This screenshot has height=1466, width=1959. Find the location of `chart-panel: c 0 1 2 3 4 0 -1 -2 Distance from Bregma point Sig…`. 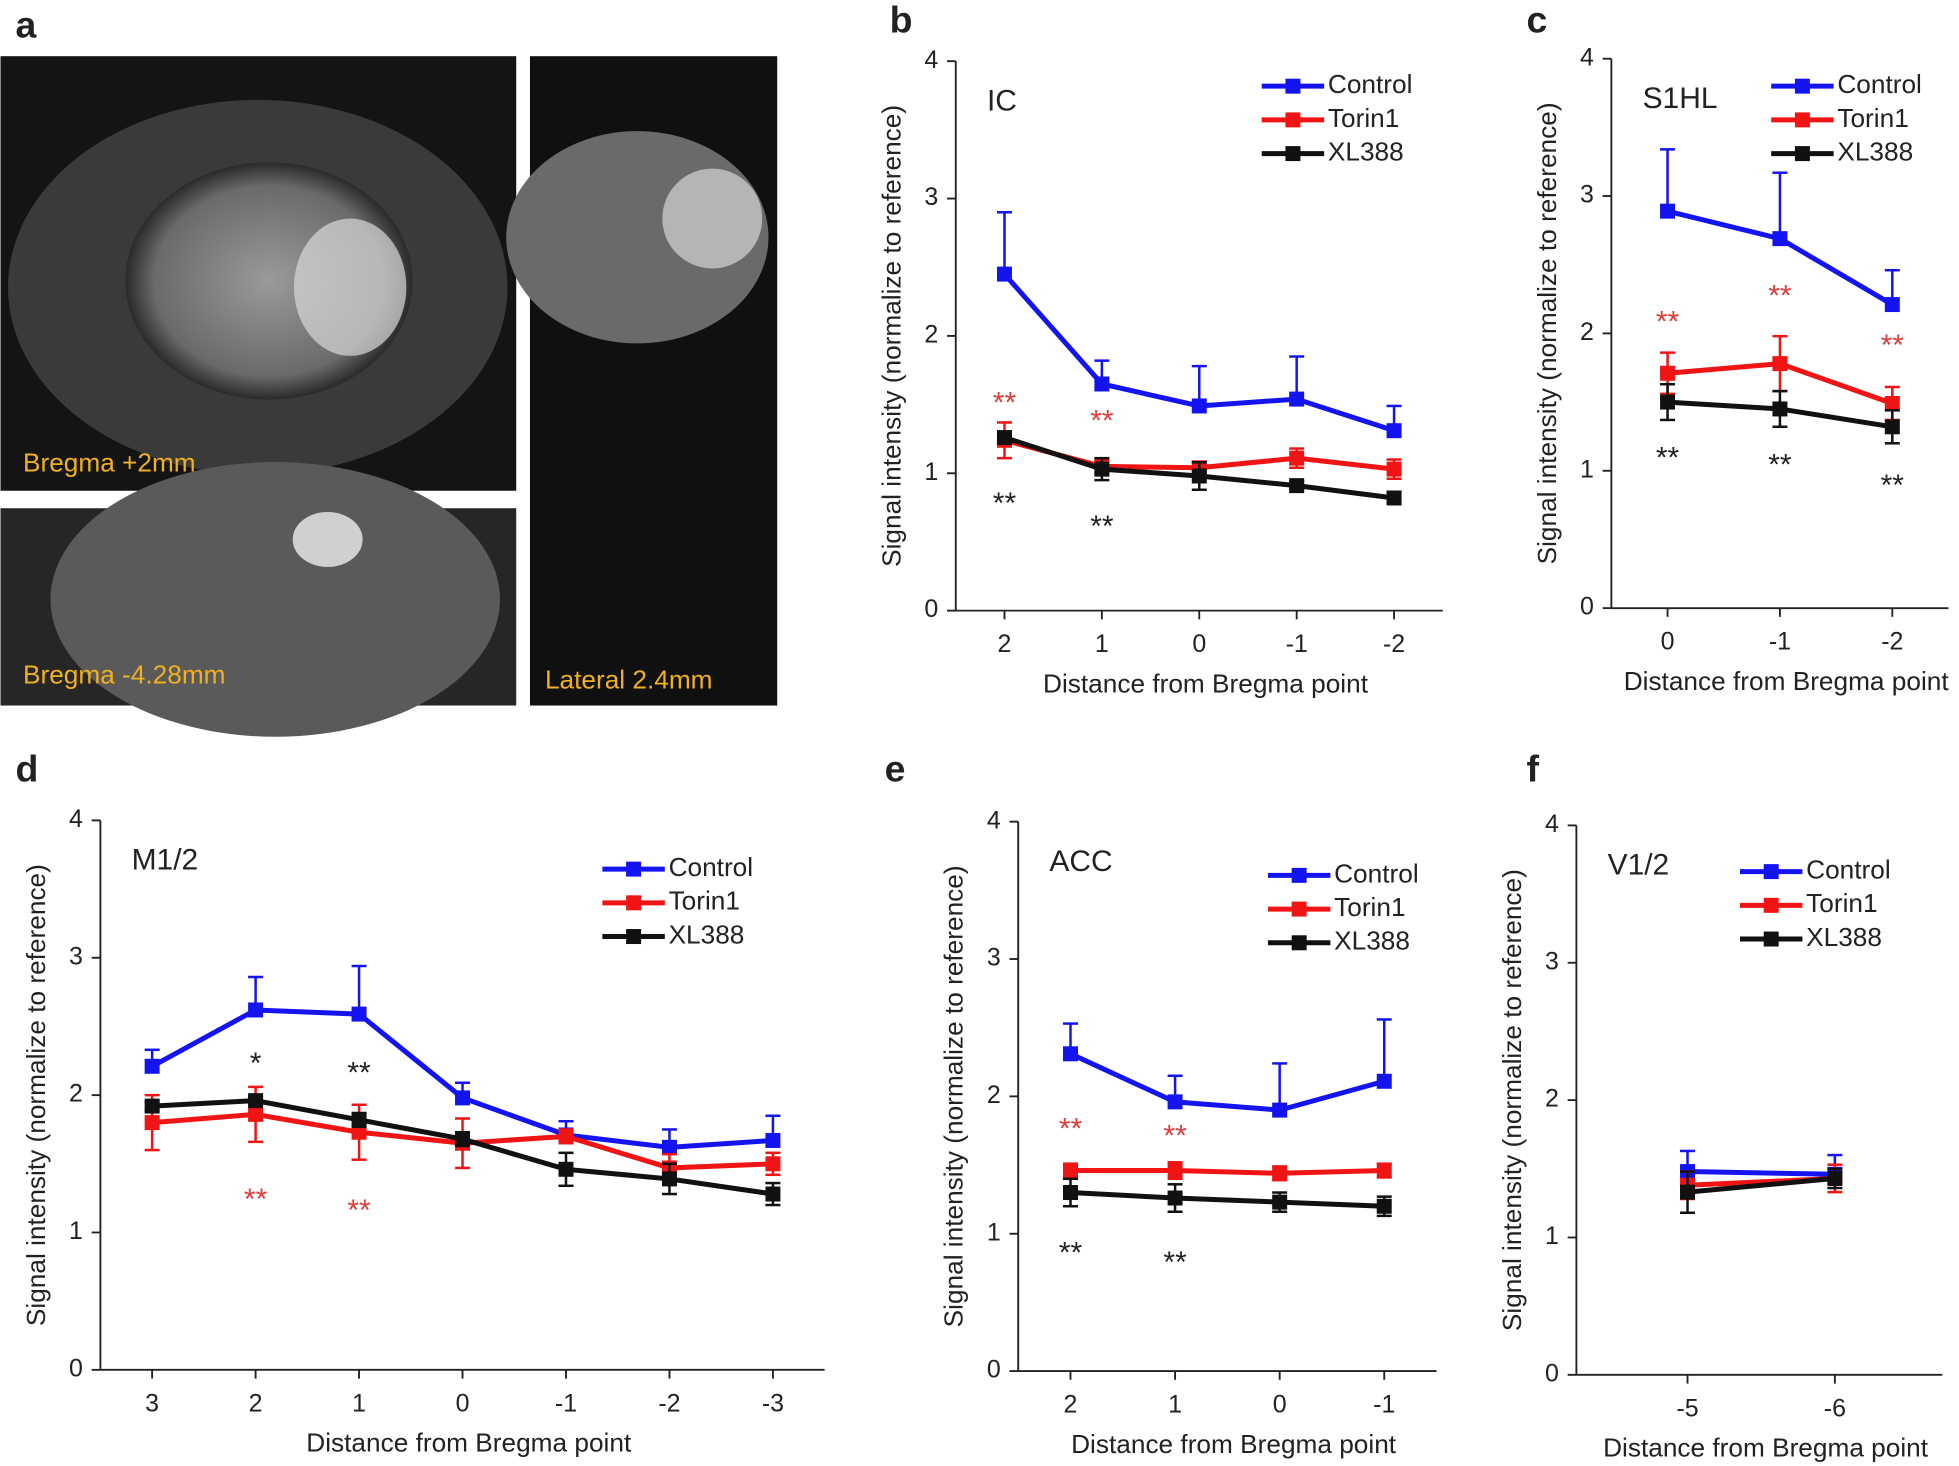

chart-panel: c 0 1 2 3 4 0 -1 -2 Distance from Bregma point Sig… is located at coordinates (1737, 348).